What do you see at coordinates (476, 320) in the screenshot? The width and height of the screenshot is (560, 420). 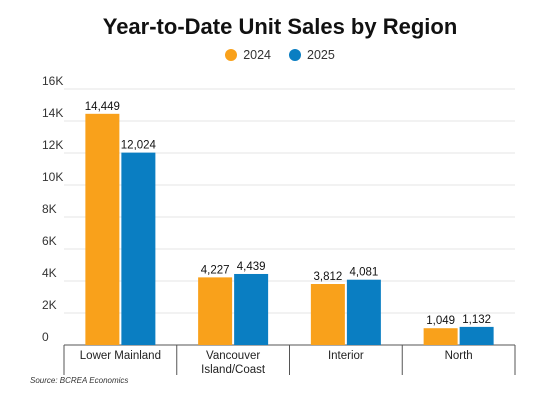 I see `data-label-2025-3: 1,132` at bounding box center [476, 320].